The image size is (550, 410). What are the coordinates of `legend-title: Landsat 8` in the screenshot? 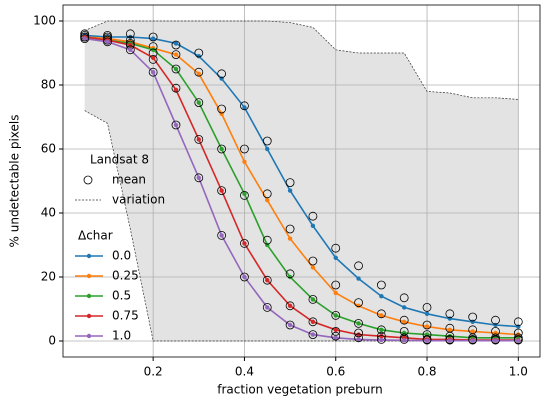 It's located at (119, 160).